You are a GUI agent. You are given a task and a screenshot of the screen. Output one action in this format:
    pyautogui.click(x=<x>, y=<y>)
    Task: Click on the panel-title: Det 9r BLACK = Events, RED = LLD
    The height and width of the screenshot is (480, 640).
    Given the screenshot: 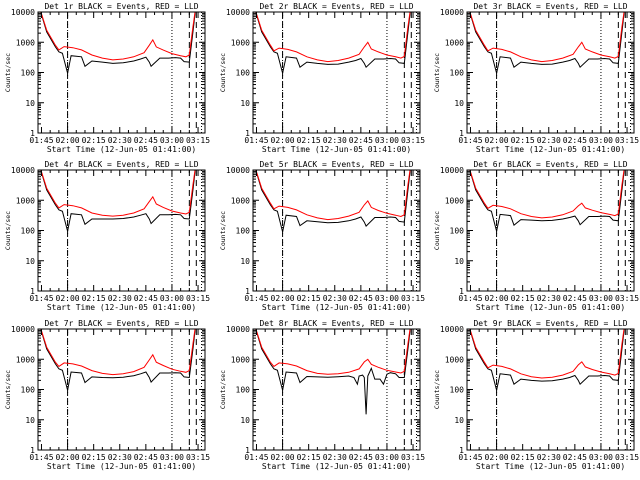 What is the action you would take?
    pyautogui.click(x=550, y=323)
    